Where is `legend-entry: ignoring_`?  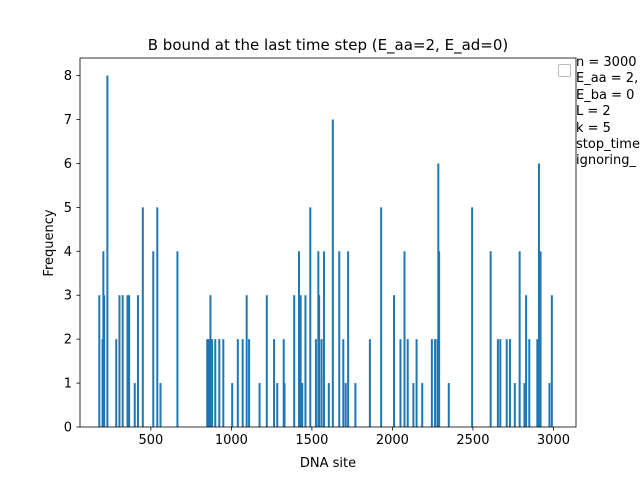 legend-entry: ignoring_ is located at coordinates (606, 161).